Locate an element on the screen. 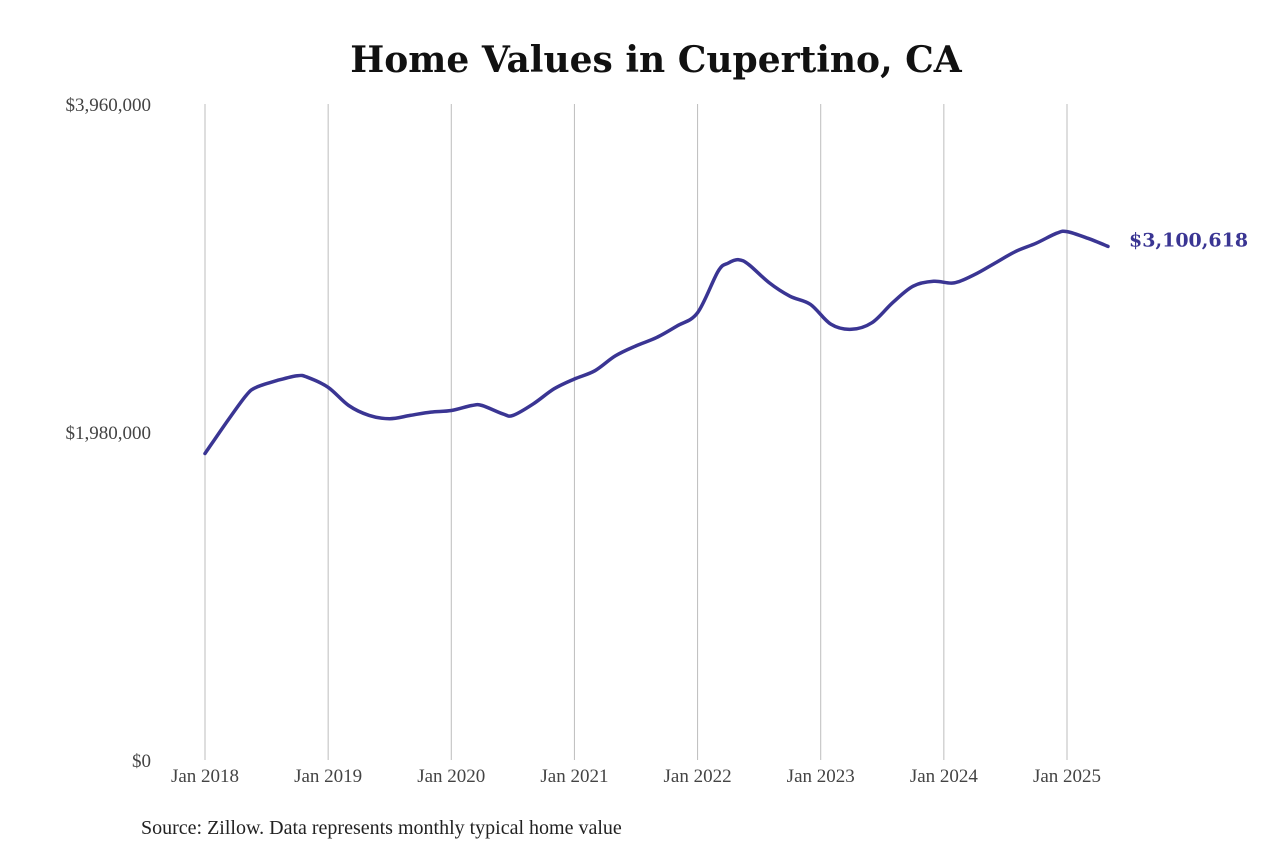 The height and width of the screenshot is (853, 1280). y-axis-tick-labels: $3,960,000 $1,980,000 $0 is located at coordinates (109, 433).